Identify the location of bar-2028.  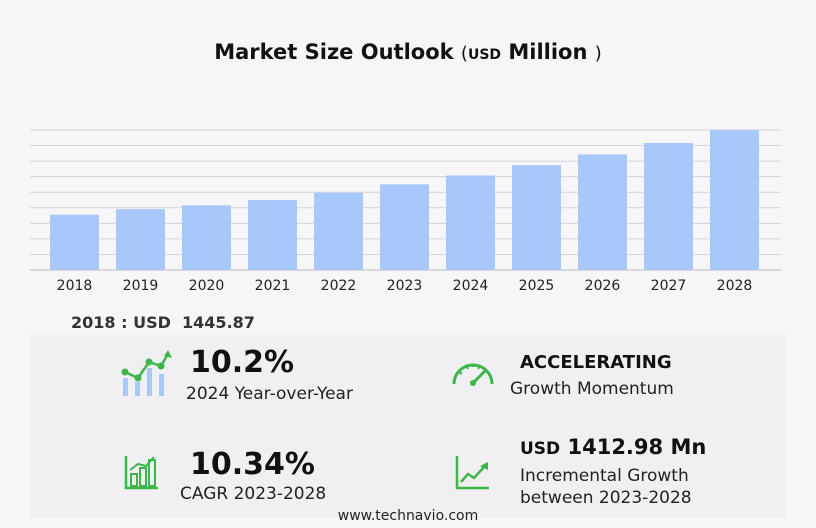
(734, 200).